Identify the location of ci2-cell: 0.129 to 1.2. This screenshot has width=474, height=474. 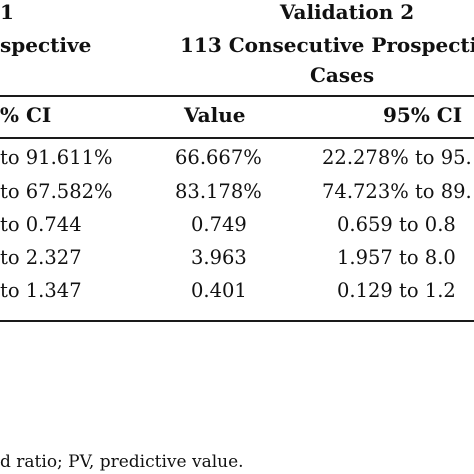
(396, 290).